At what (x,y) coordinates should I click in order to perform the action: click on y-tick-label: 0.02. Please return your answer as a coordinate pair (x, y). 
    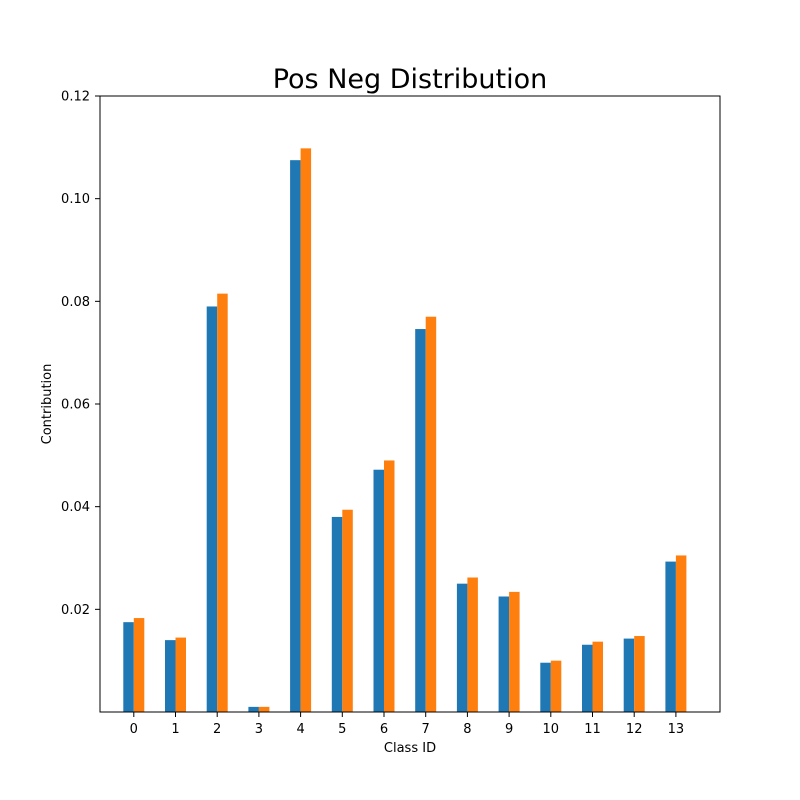
    Looking at the image, I should click on (75, 610).